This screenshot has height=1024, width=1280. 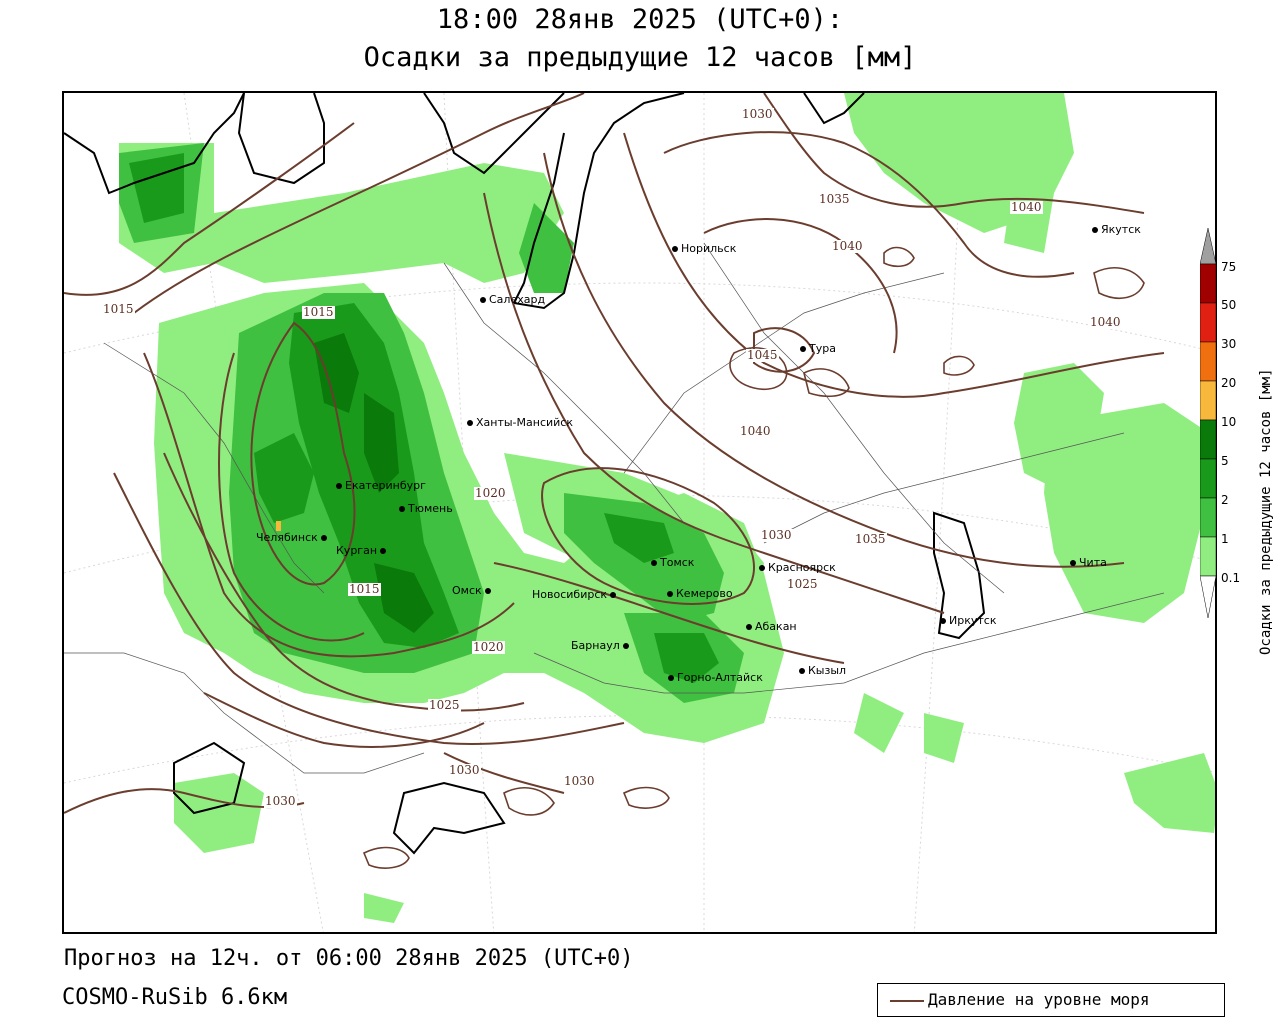 I want to click on city-label: Новосибирск, so click(x=570, y=594).